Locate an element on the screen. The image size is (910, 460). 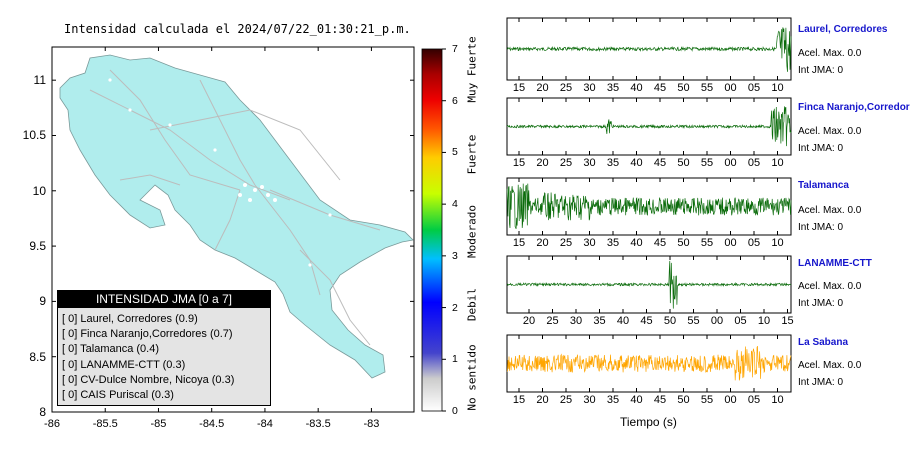
x-tick-label: -85.5 is located at coordinates (105, 424).